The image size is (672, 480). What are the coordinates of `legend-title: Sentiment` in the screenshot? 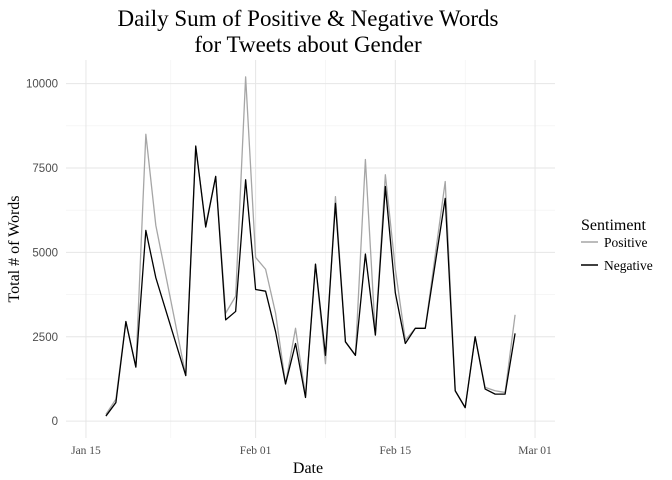 It's located at (613, 225).